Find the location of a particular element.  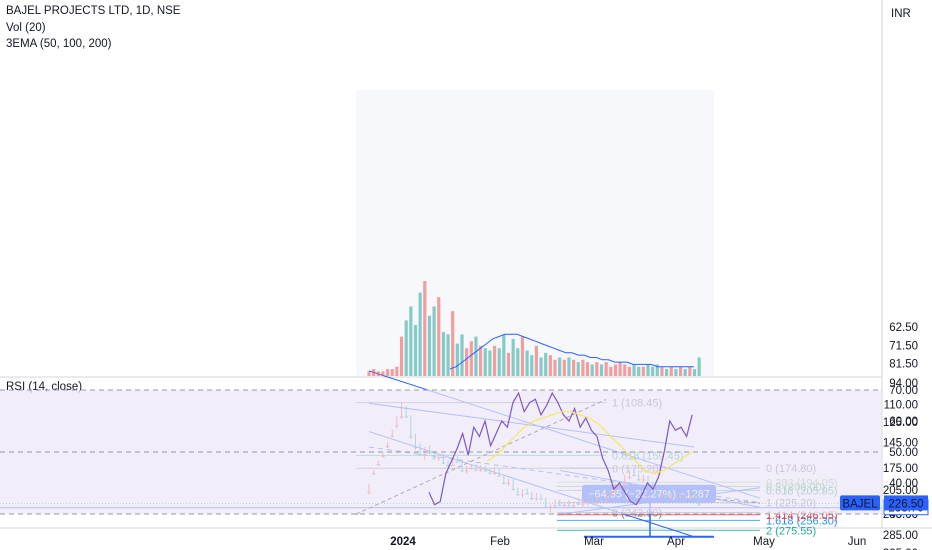

rsi-tick-label: 60.00 is located at coordinates (903, 422).